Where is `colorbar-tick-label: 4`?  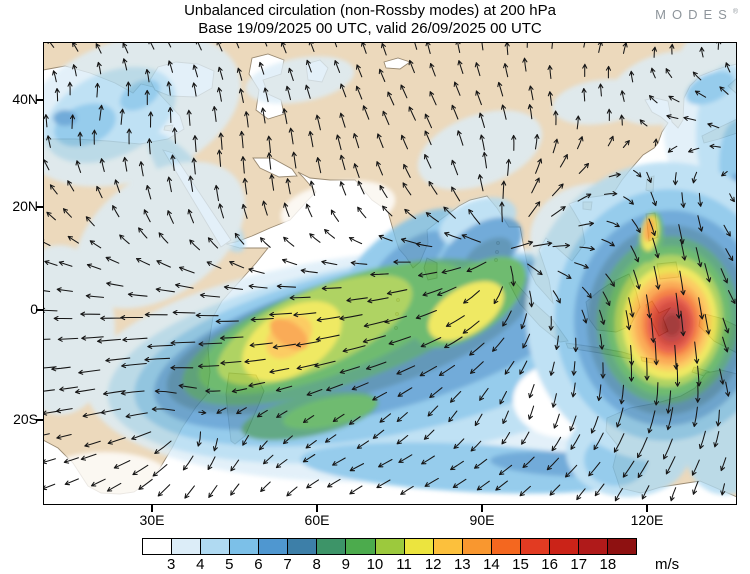
colorbar-tick-label: 4 is located at coordinates (200, 564).